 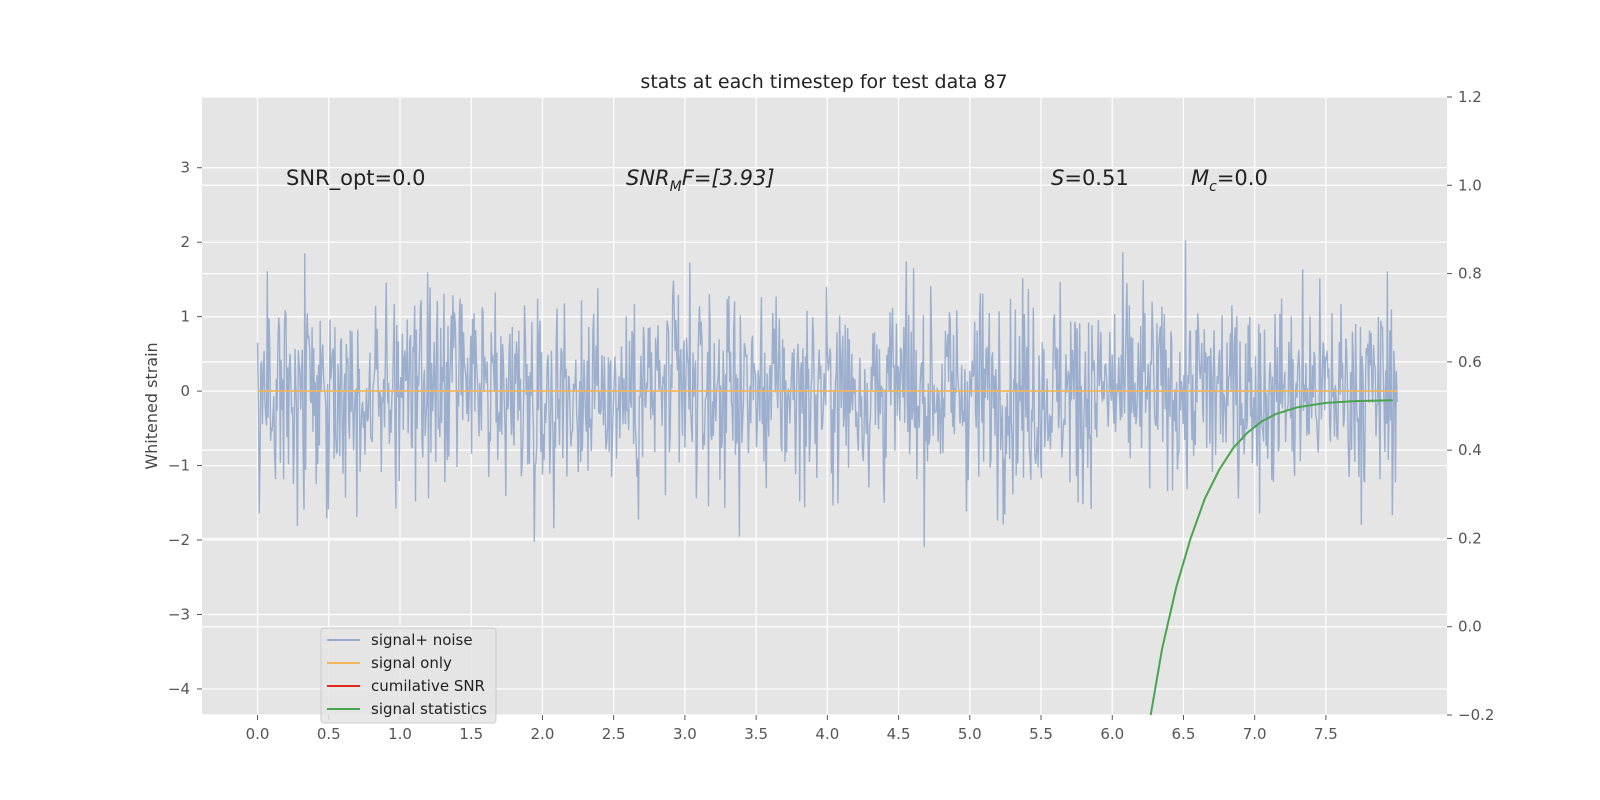 I want to click on y-tick-label: 3, so click(x=185, y=168).